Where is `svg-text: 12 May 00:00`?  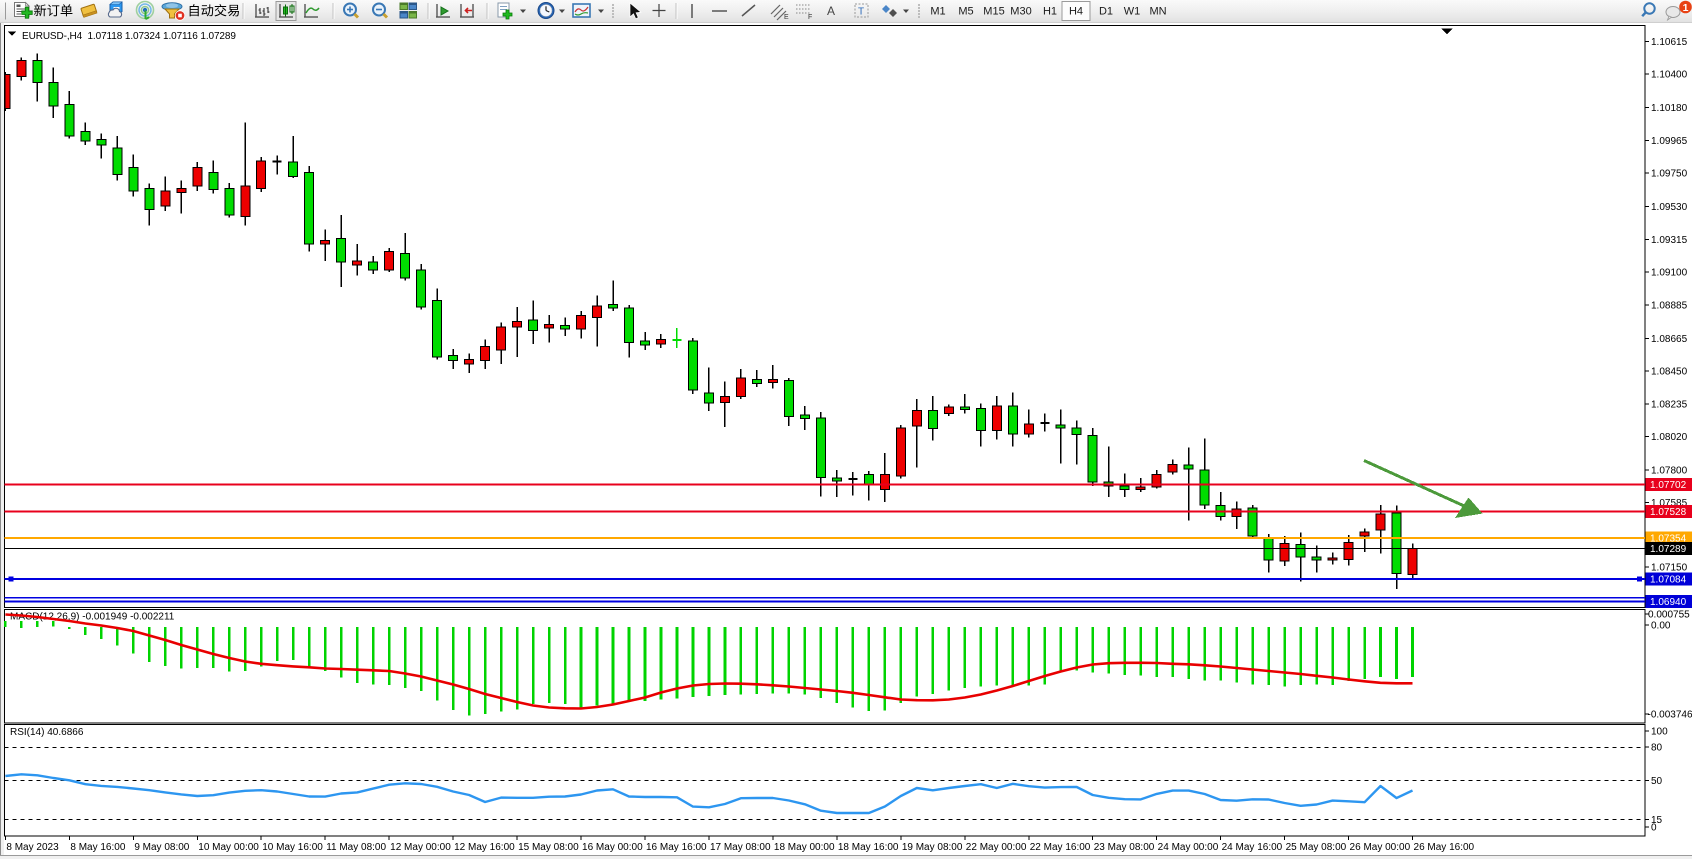 svg-text: 12 May 00:00 is located at coordinates (420, 847).